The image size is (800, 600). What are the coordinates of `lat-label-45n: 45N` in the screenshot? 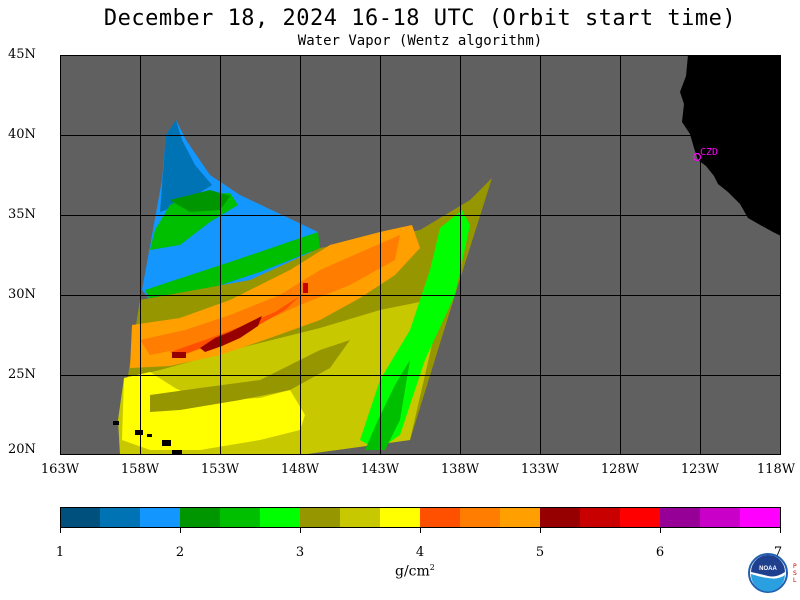 It's located at (22, 54).